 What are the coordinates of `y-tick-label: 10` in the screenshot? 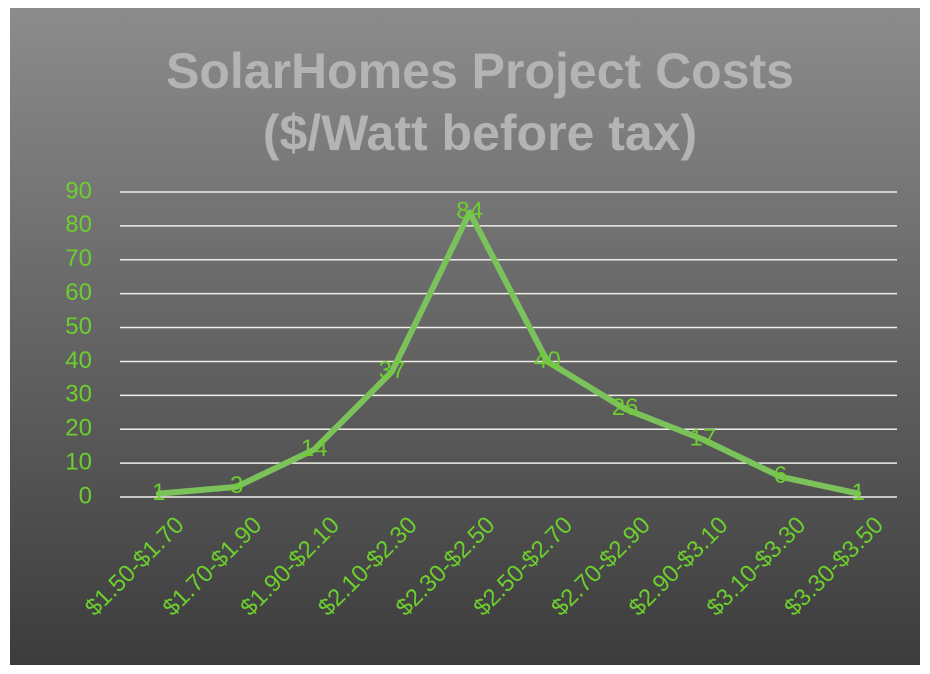 It's located at (78, 461).